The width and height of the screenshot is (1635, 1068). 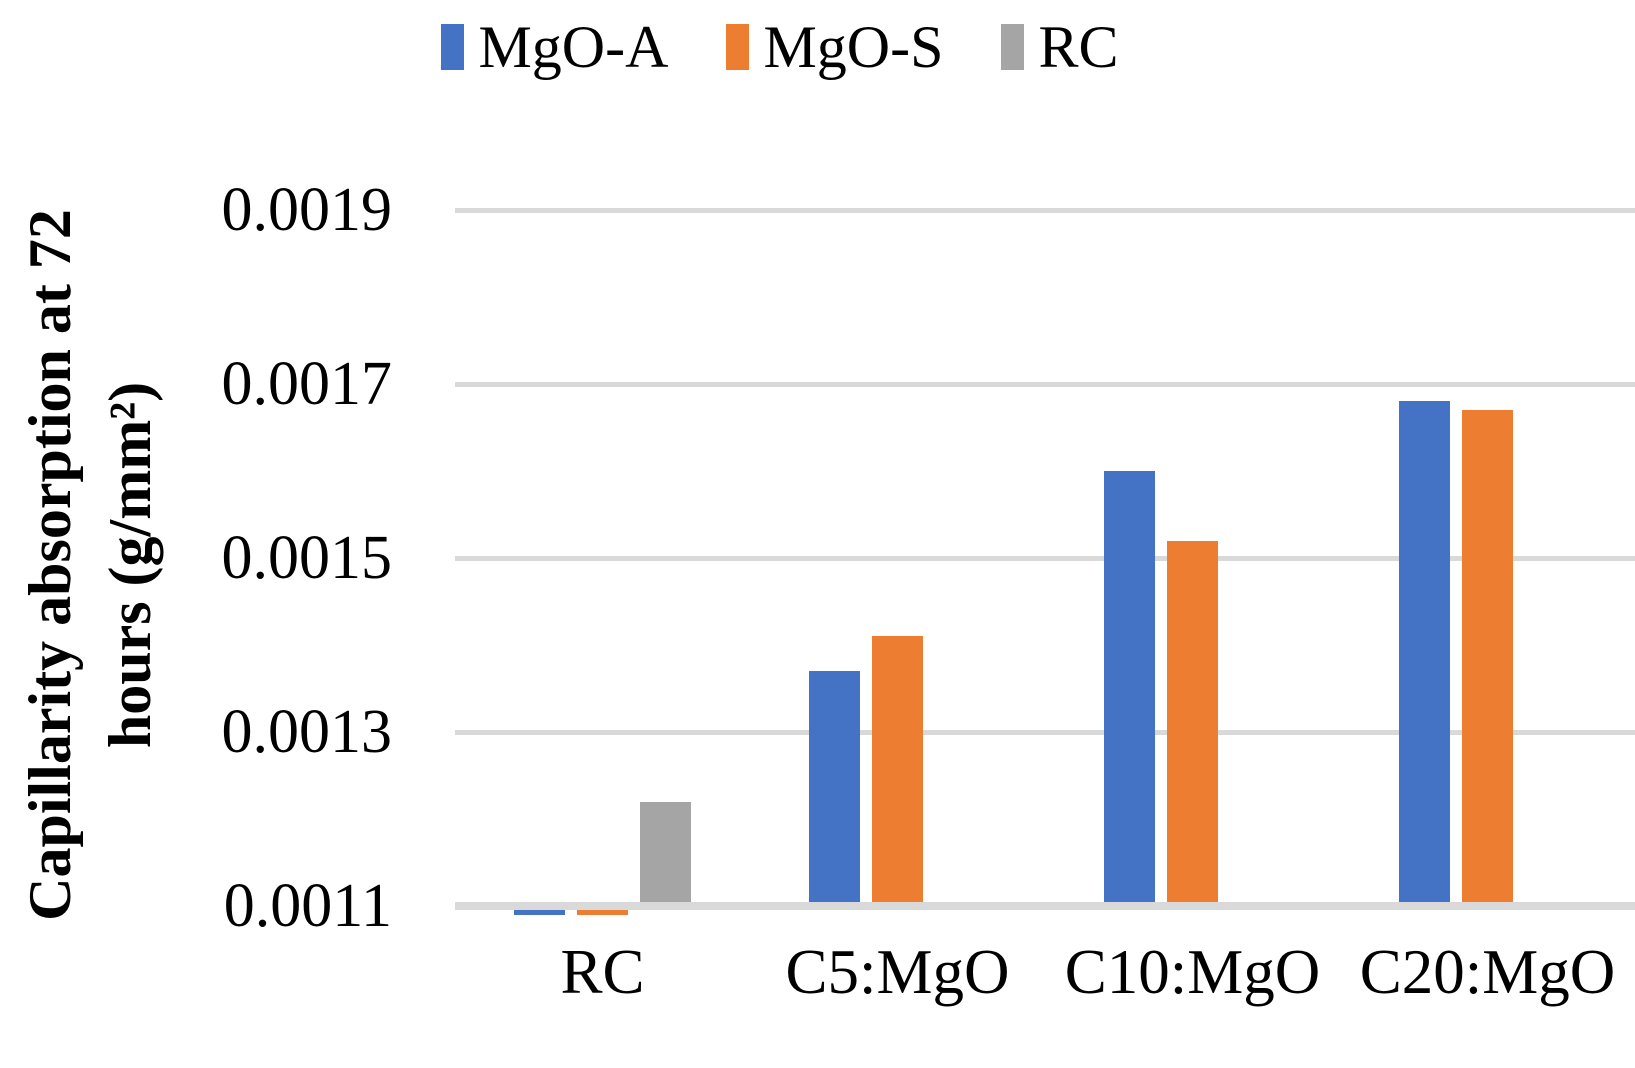 What do you see at coordinates (897, 771) in the screenshot?
I see `bar-c5mgo-mgo-s` at bounding box center [897, 771].